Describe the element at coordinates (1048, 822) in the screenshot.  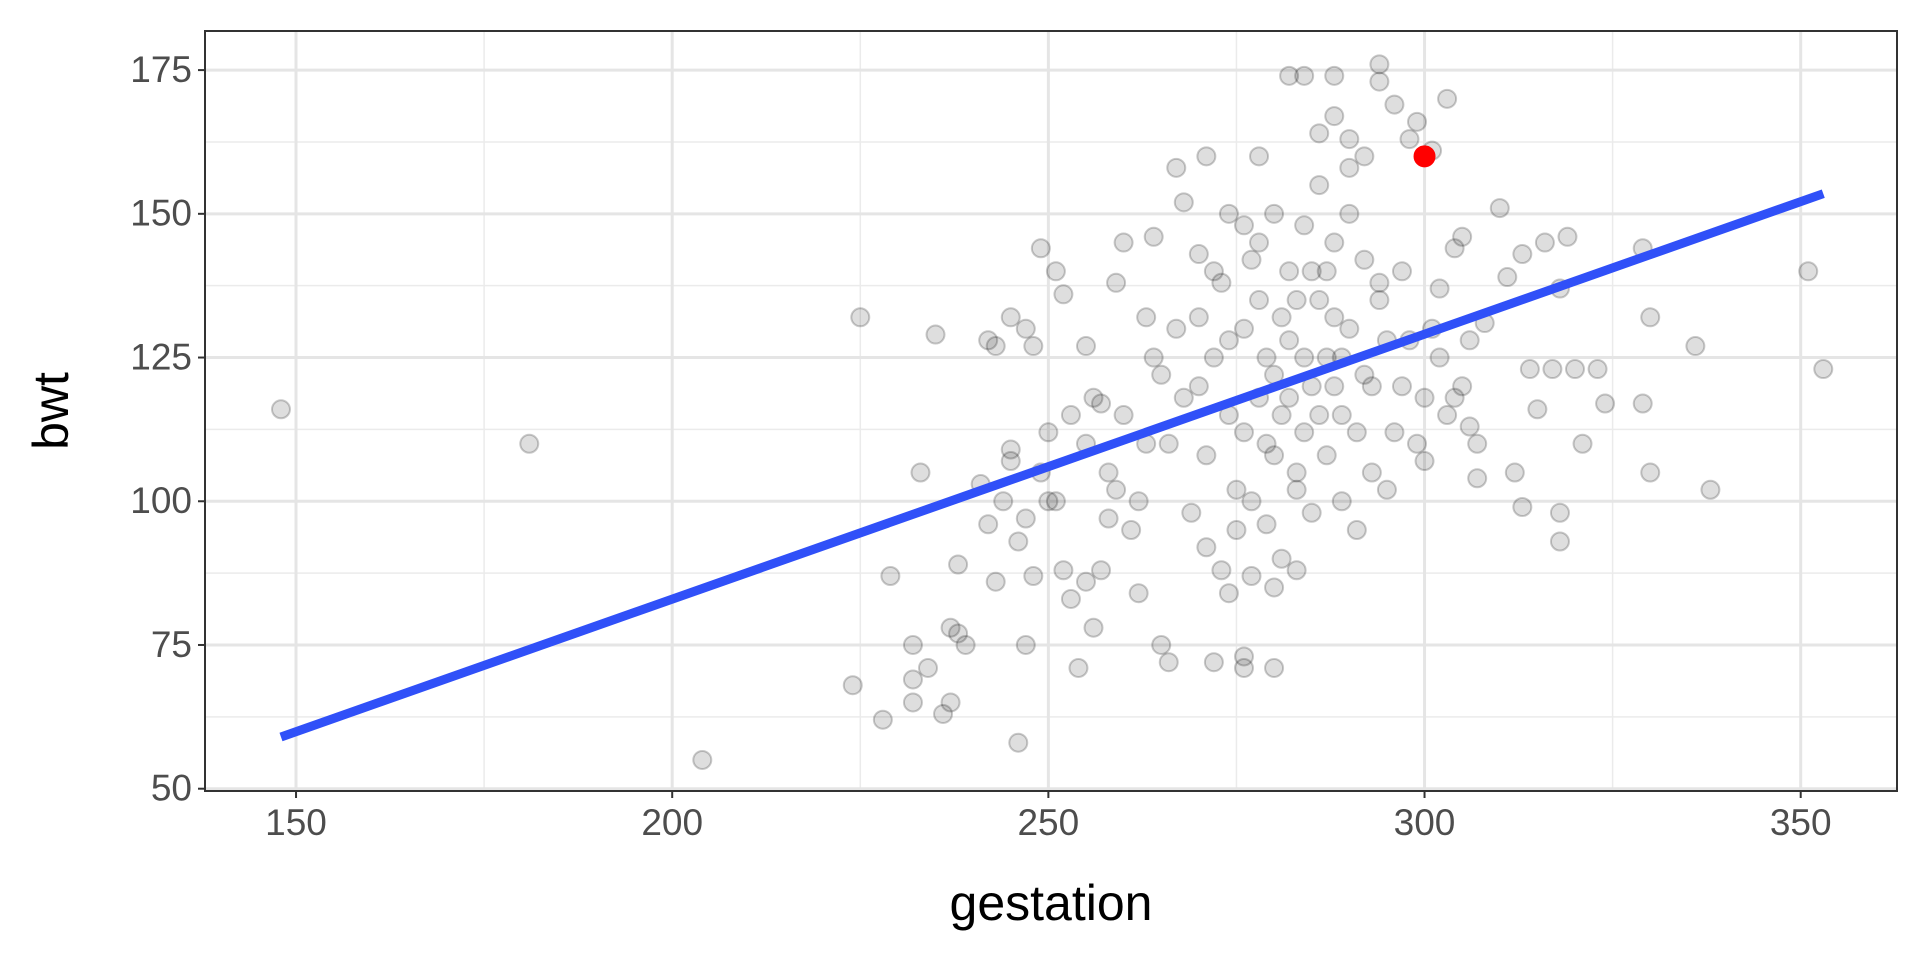
I see `x-tick-label: 250` at that location.